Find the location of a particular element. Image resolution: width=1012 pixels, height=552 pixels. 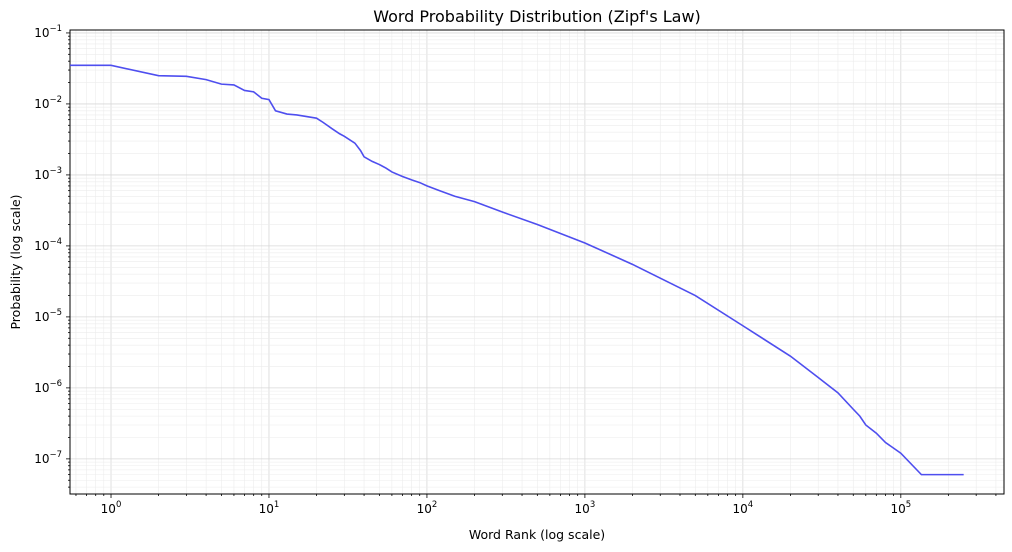

x-tick-label: 10⁵ is located at coordinates (900, 508).